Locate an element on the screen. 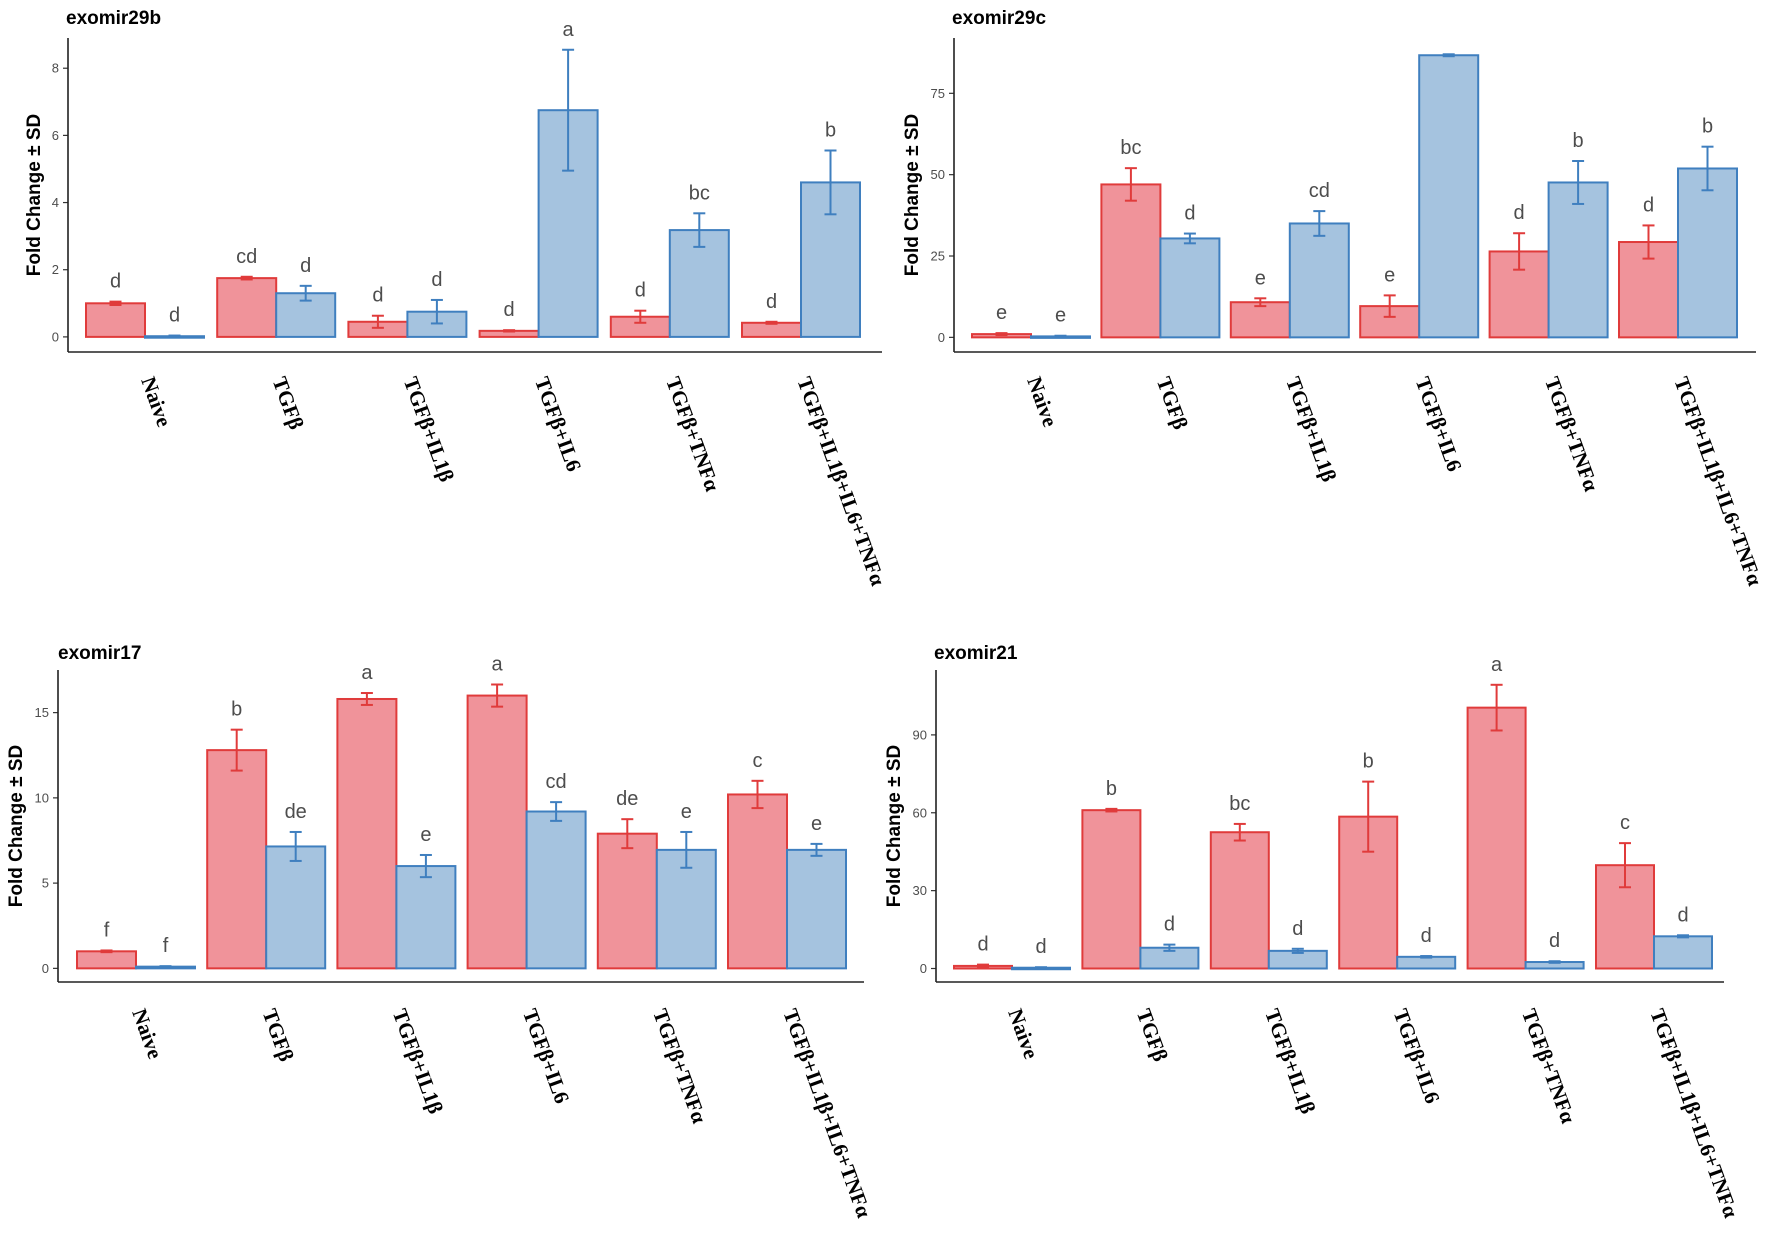  panel-title: exomir29b is located at coordinates (113, 18).